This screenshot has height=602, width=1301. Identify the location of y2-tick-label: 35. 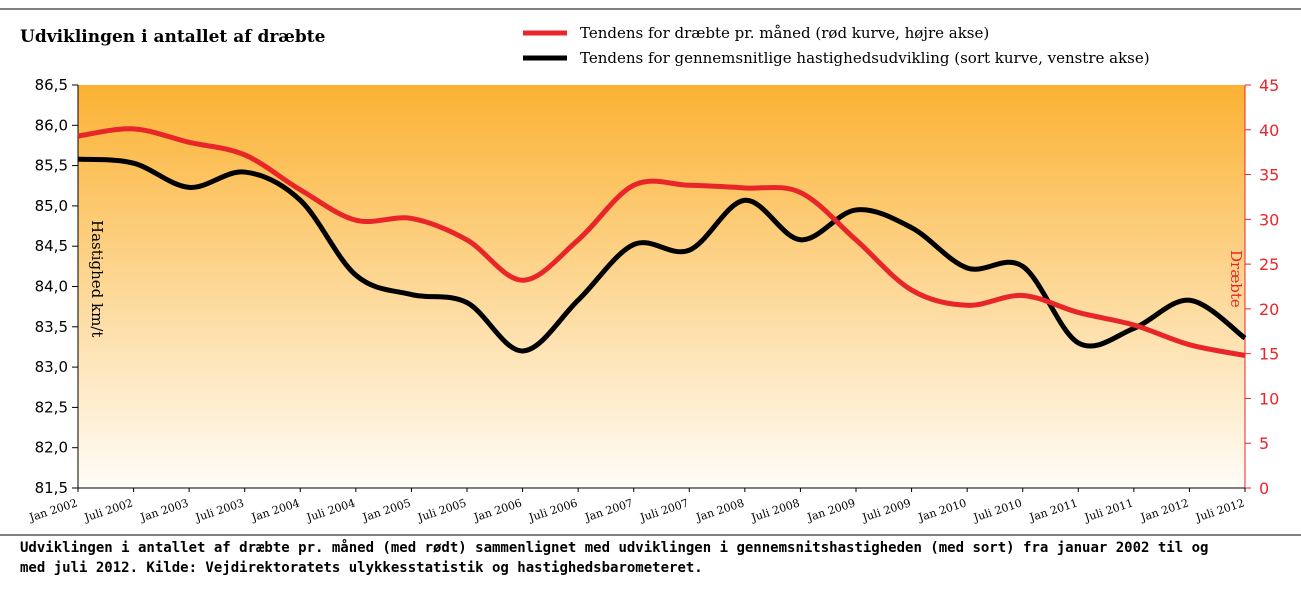
(1269, 175).